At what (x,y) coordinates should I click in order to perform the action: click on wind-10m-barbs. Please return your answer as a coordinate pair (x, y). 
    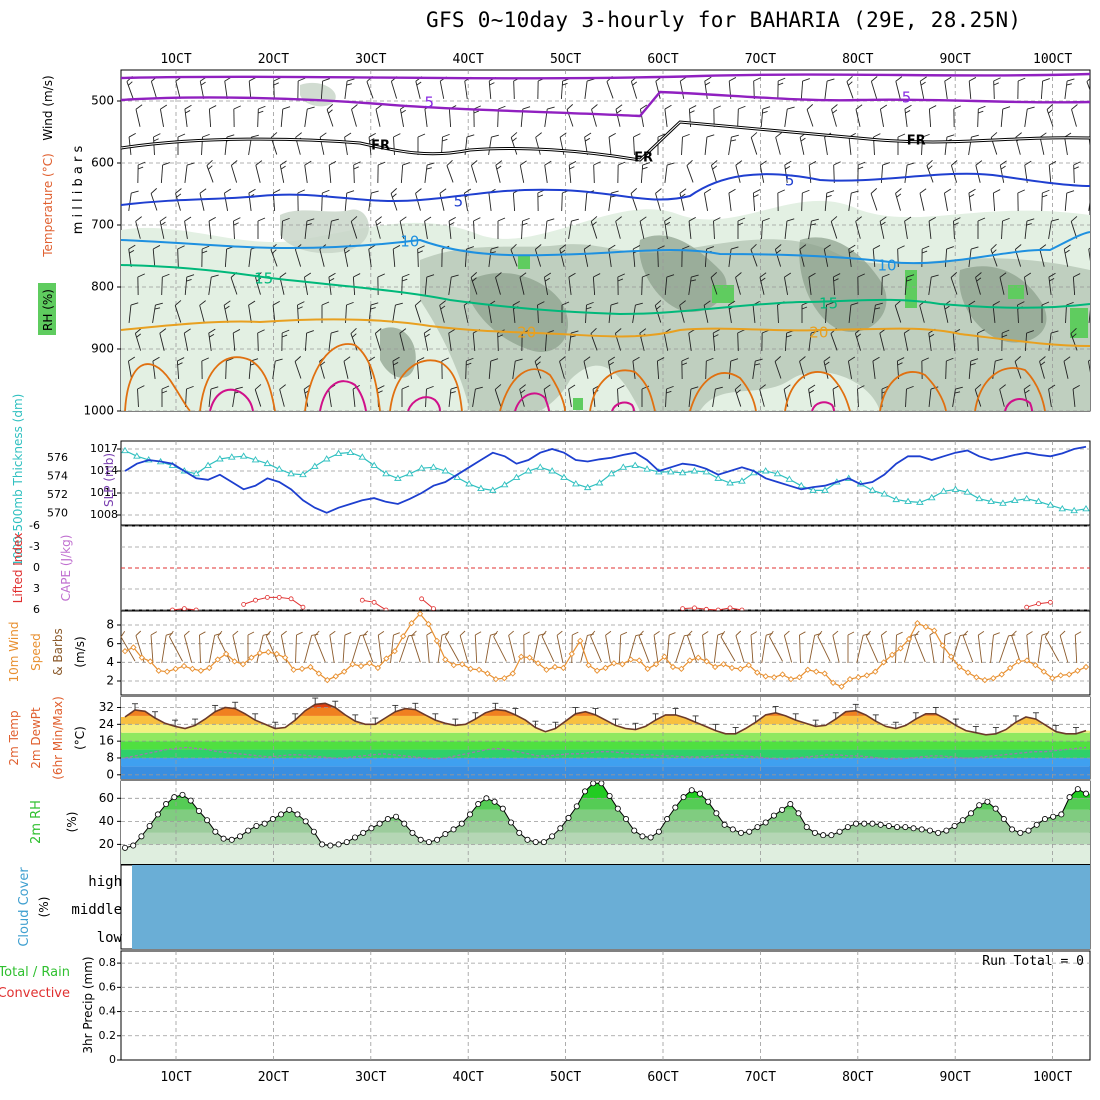
    Looking at the image, I should click on (601, 647).